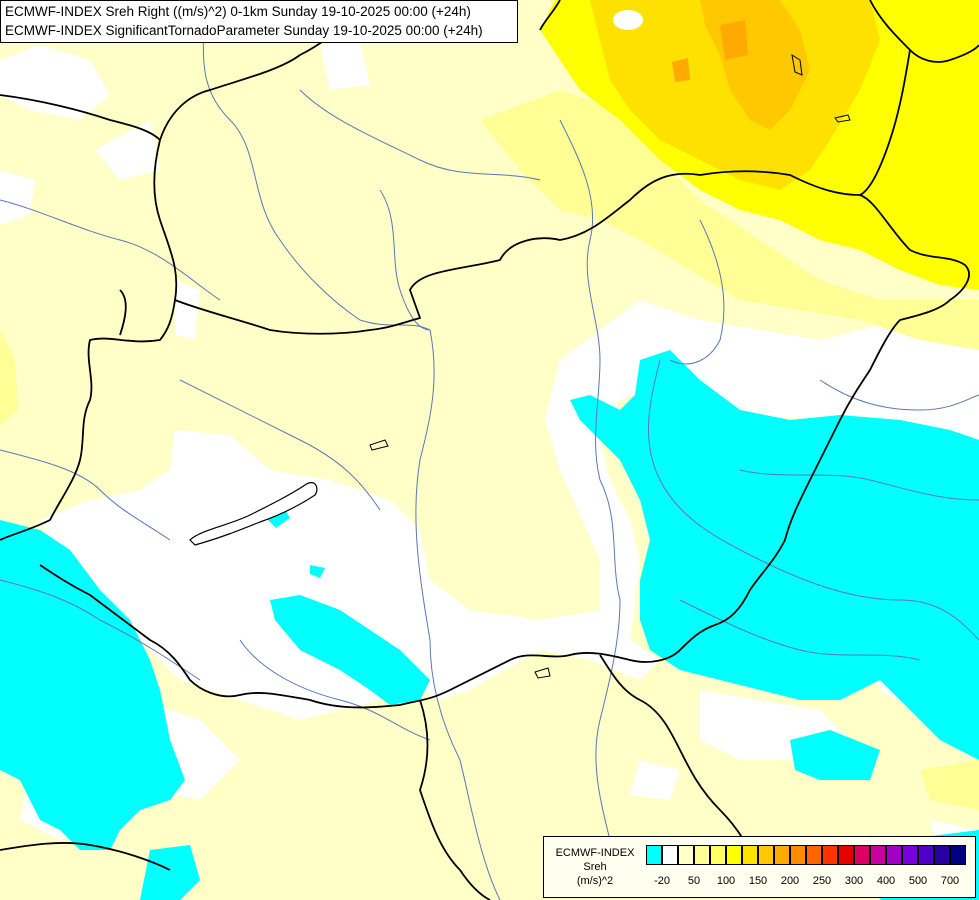 The image size is (979, 900). What do you see at coordinates (662, 881) in the screenshot?
I see `legend-tick-label: -20` at bounding box center [662, 881].